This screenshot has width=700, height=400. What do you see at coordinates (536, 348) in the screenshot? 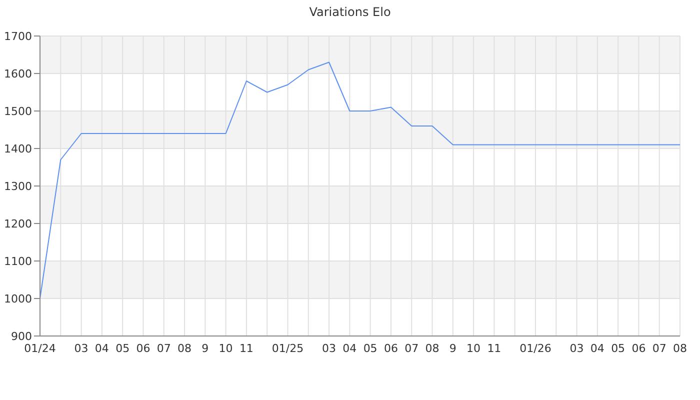
I see `x-tick-label: 01/26` at bounding box center [536, 348].